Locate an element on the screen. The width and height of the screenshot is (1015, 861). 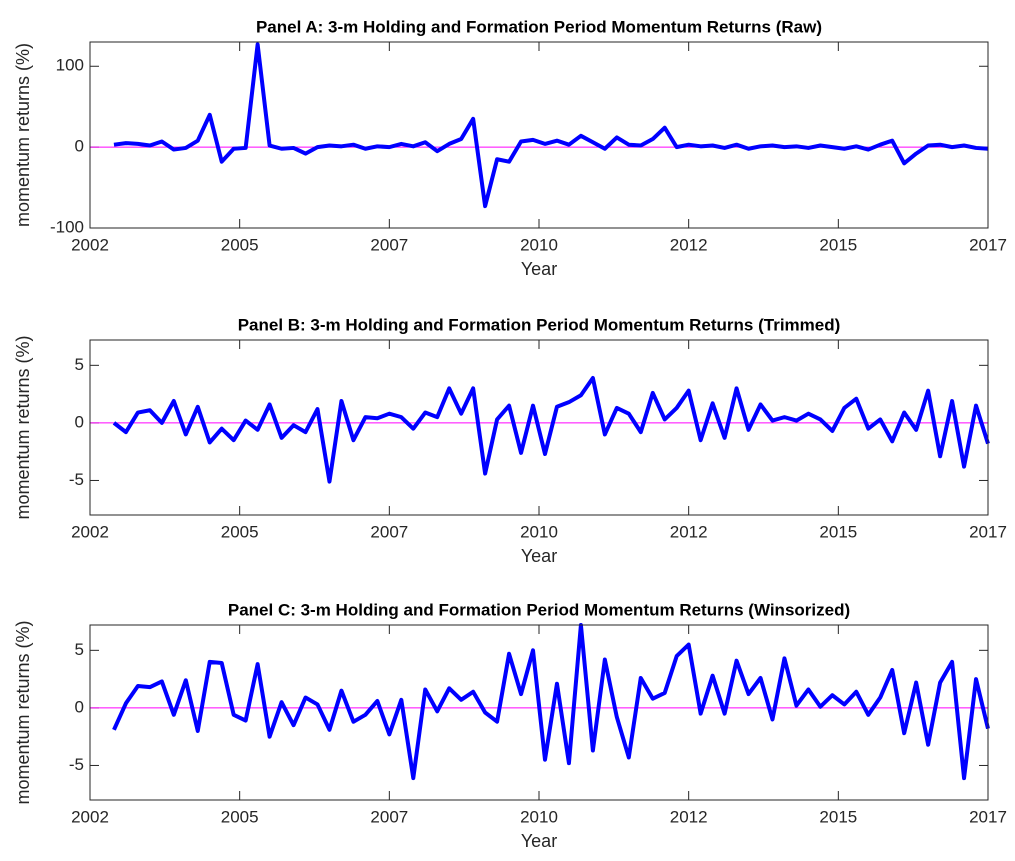
data-line is located at coordinates (551, 429).